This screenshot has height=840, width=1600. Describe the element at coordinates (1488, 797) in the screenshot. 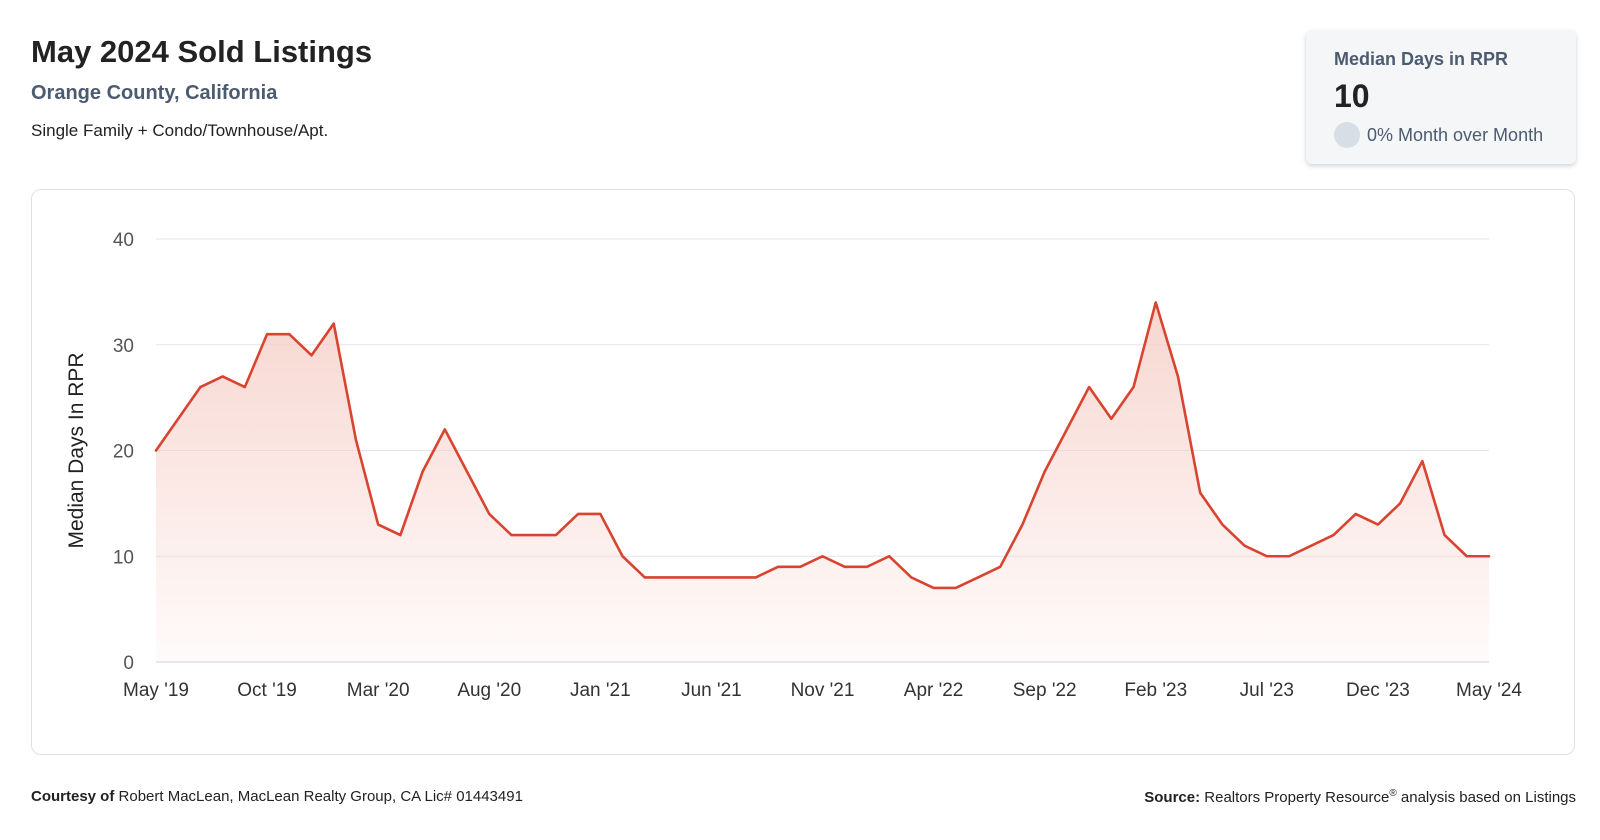

I see `source-text-after: analysis based on Listings` at that location.